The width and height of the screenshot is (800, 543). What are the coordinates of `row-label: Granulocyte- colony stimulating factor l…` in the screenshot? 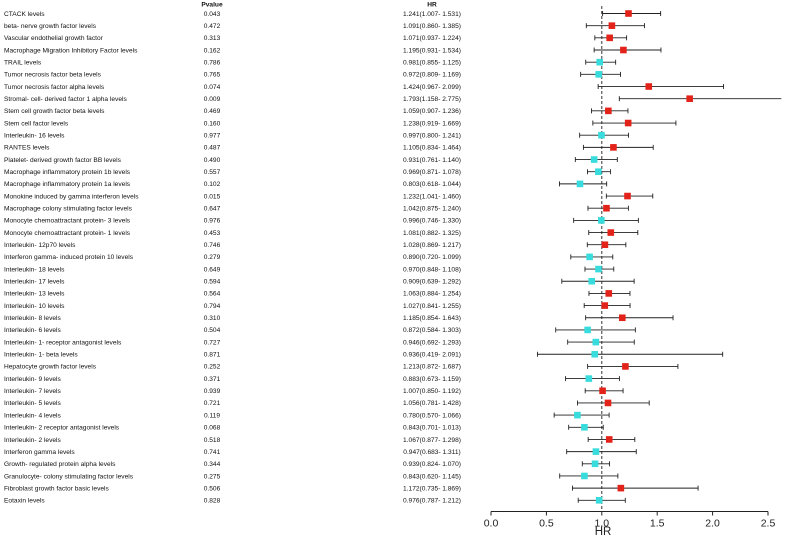 It's located at (69, 476).